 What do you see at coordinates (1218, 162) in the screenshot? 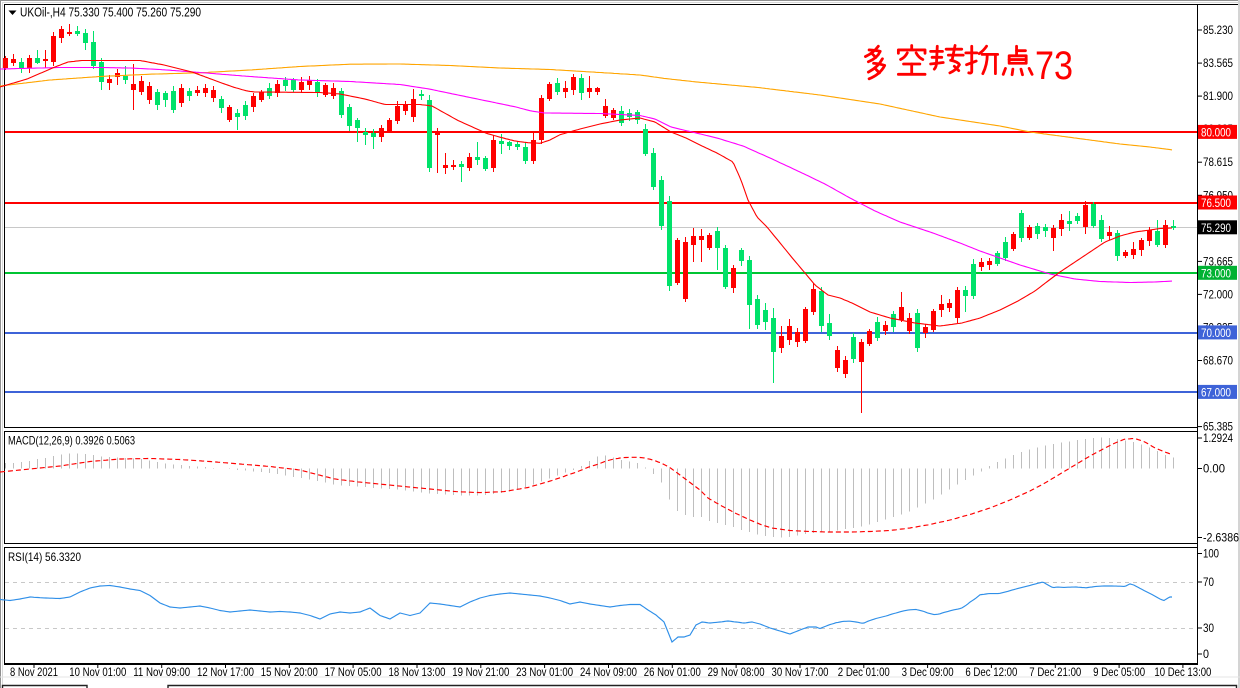
I see `svg-text: 78.615` at bounding box center [1218, 162].